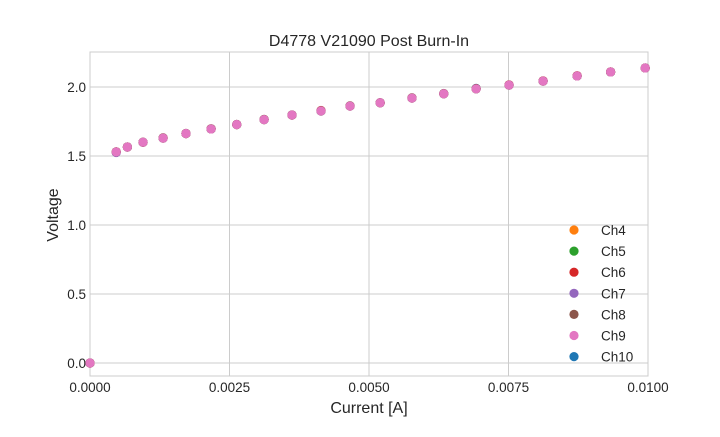 This screenshot has width=720, height=437. Describe the element at coordinates (613, 272) in the screenshot. I see `legend-label: Ch6` at that location.